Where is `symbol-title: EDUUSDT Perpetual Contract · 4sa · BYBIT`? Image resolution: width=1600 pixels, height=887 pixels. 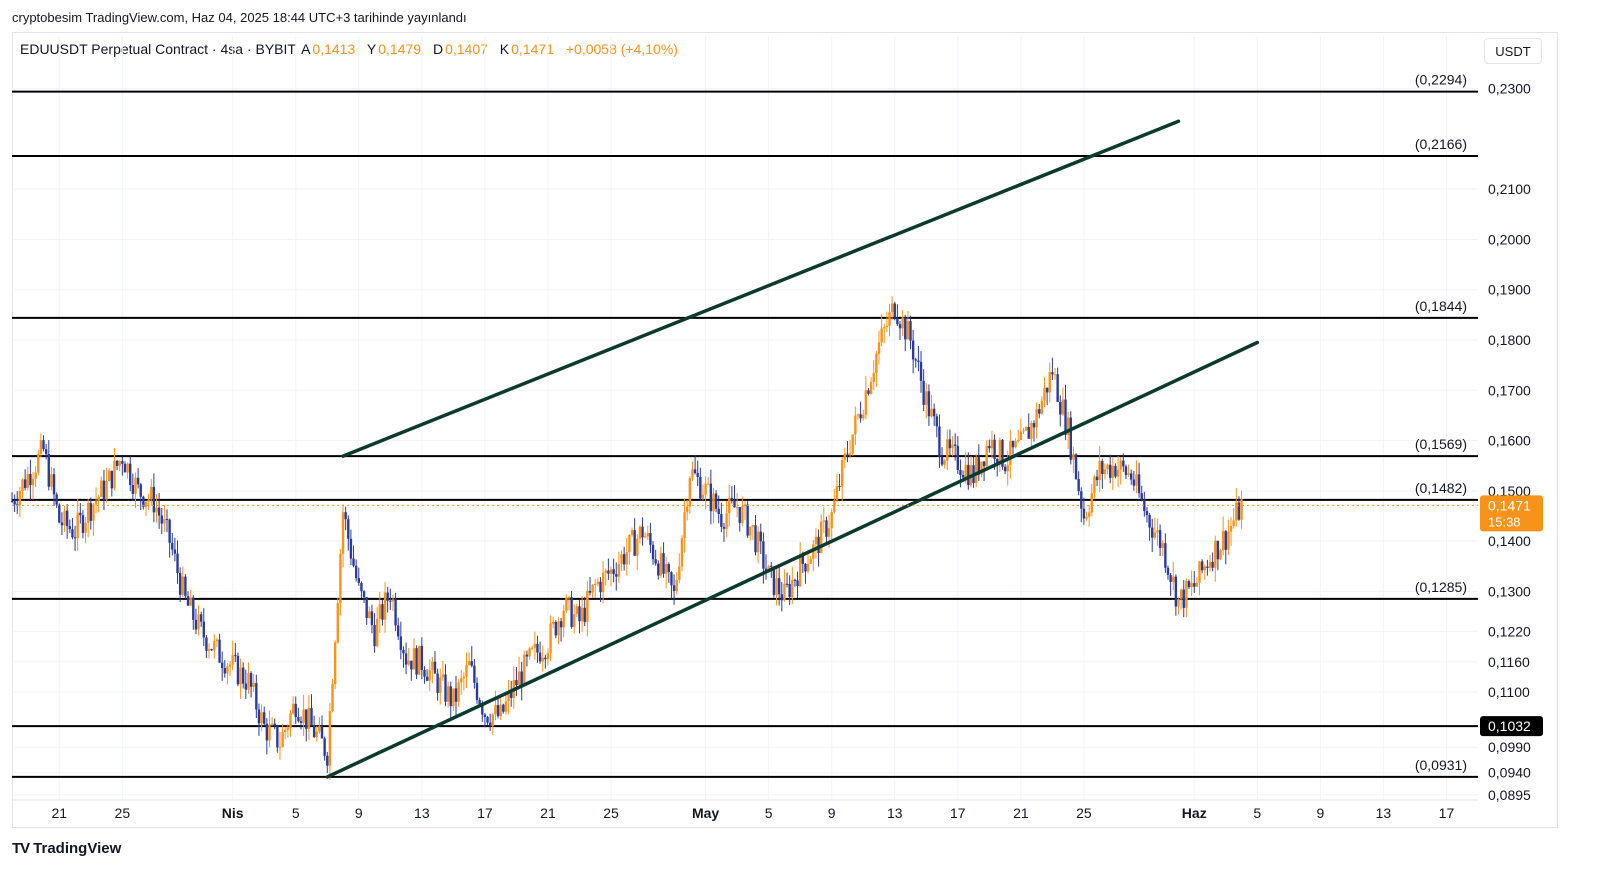
symbol-title: EDUUSDT Perpetual Contract · 4sa · BYBIT is located at coordinates (158, 49).